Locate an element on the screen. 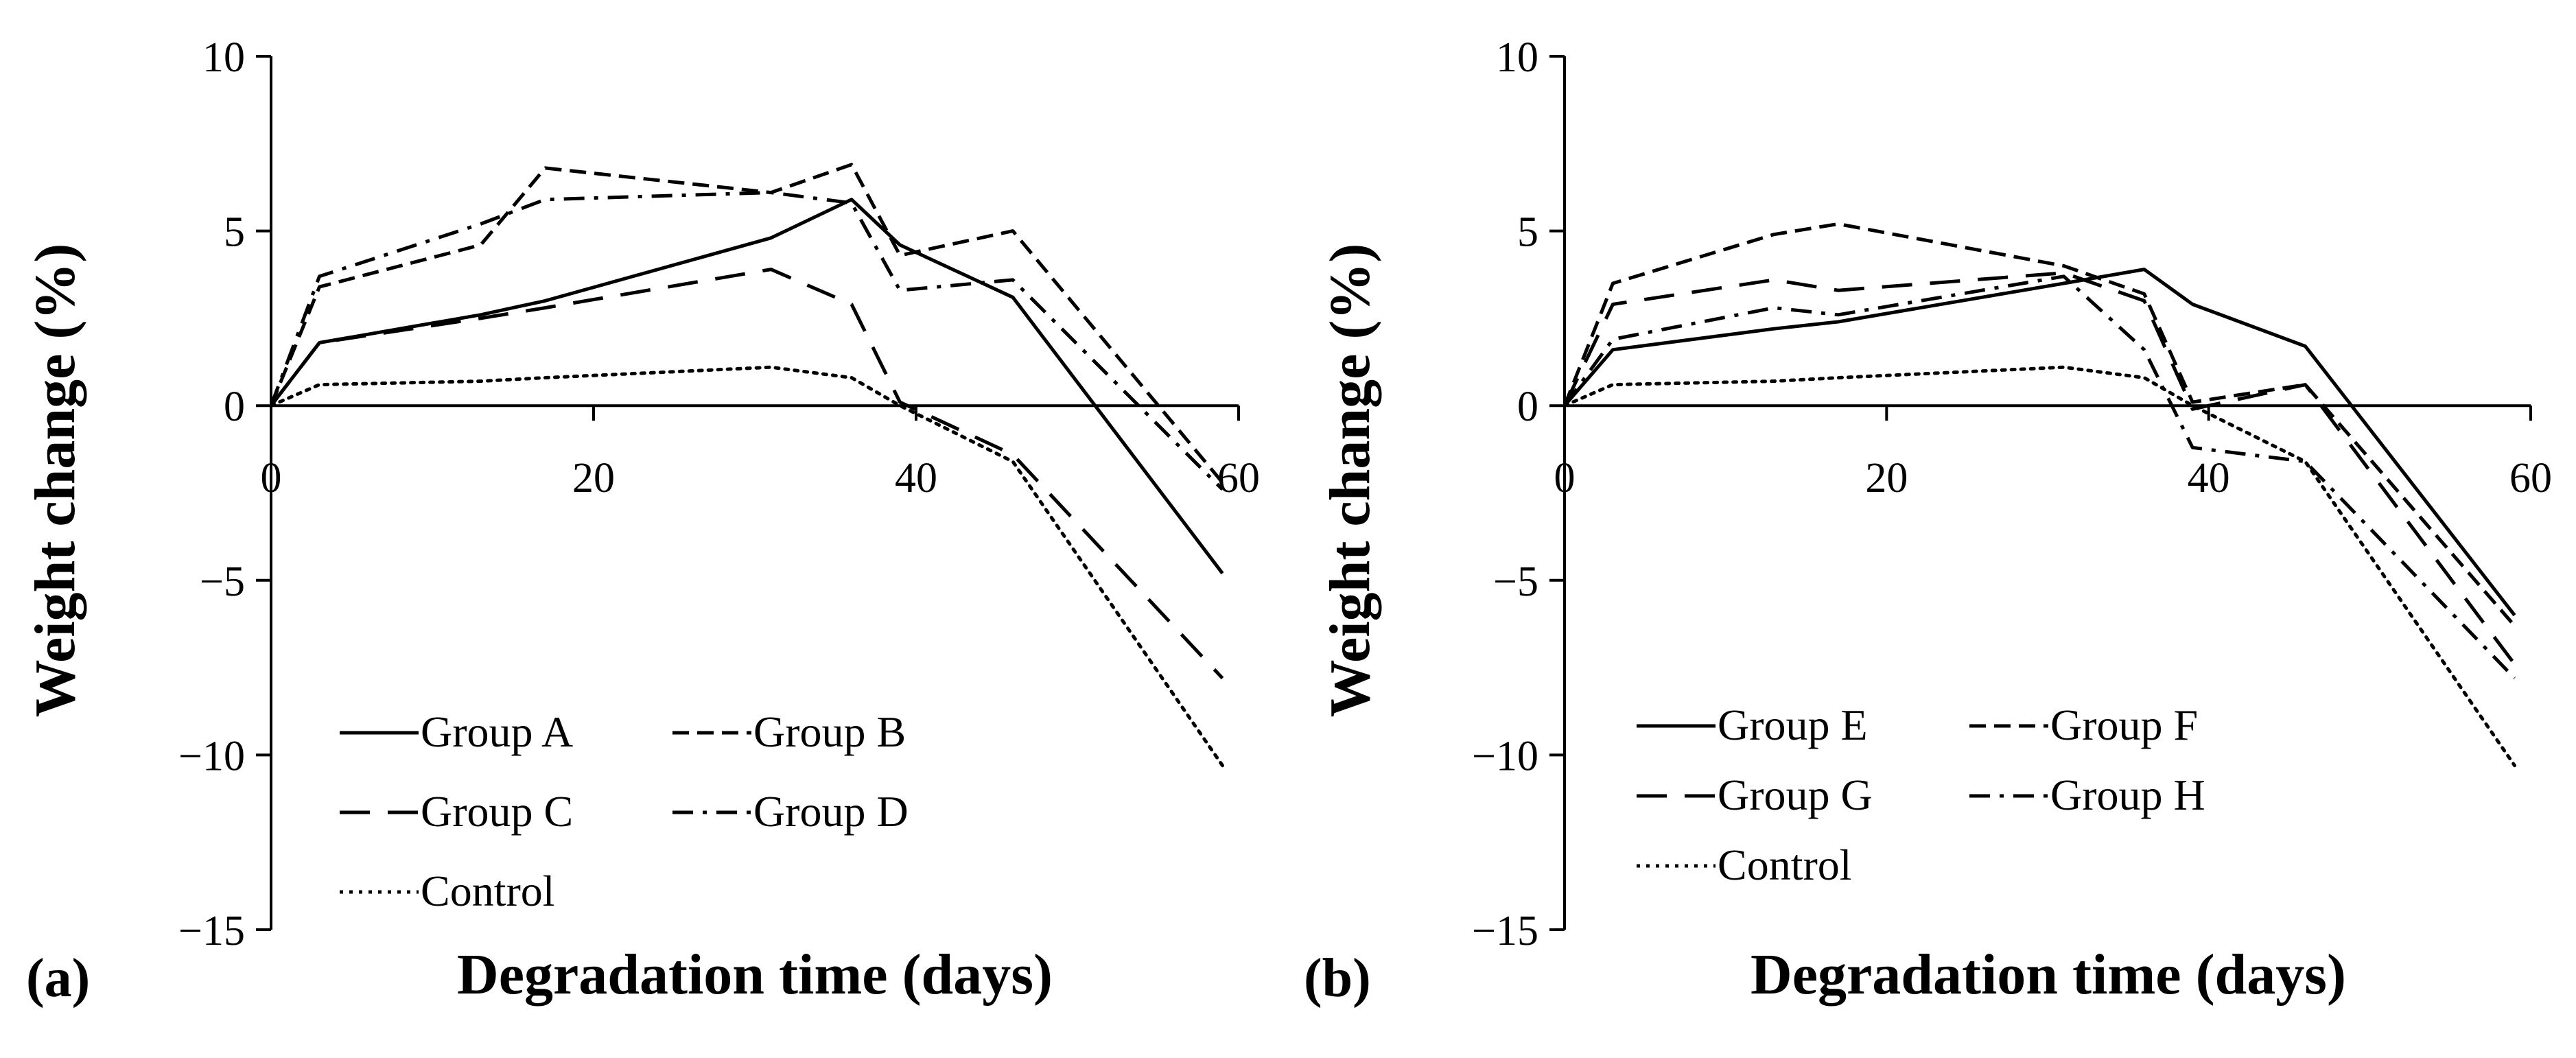 The width and height of the screenshot is (2576, 1058). series-line-group-b is located at coordinates (746, 323).